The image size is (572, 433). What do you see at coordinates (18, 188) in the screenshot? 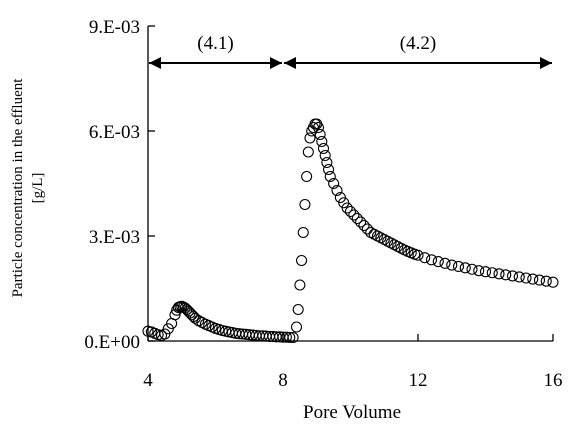
I see `y-axis-label-line1: Particle concentration in the effluent` at bounding box center [18, 188].